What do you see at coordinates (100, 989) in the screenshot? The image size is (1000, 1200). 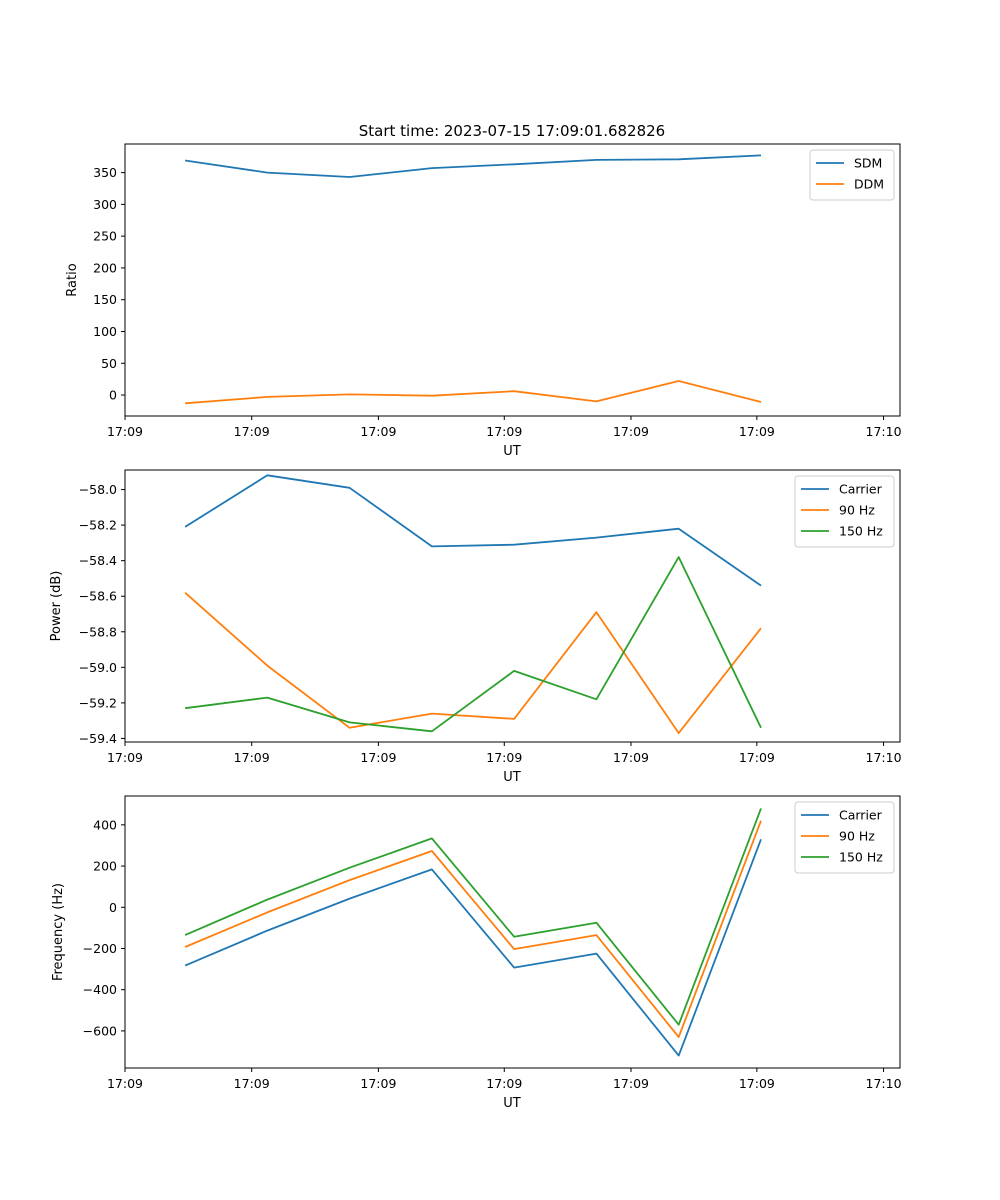 I see `y-tick-label: −400` at bounding box center [100, 989].